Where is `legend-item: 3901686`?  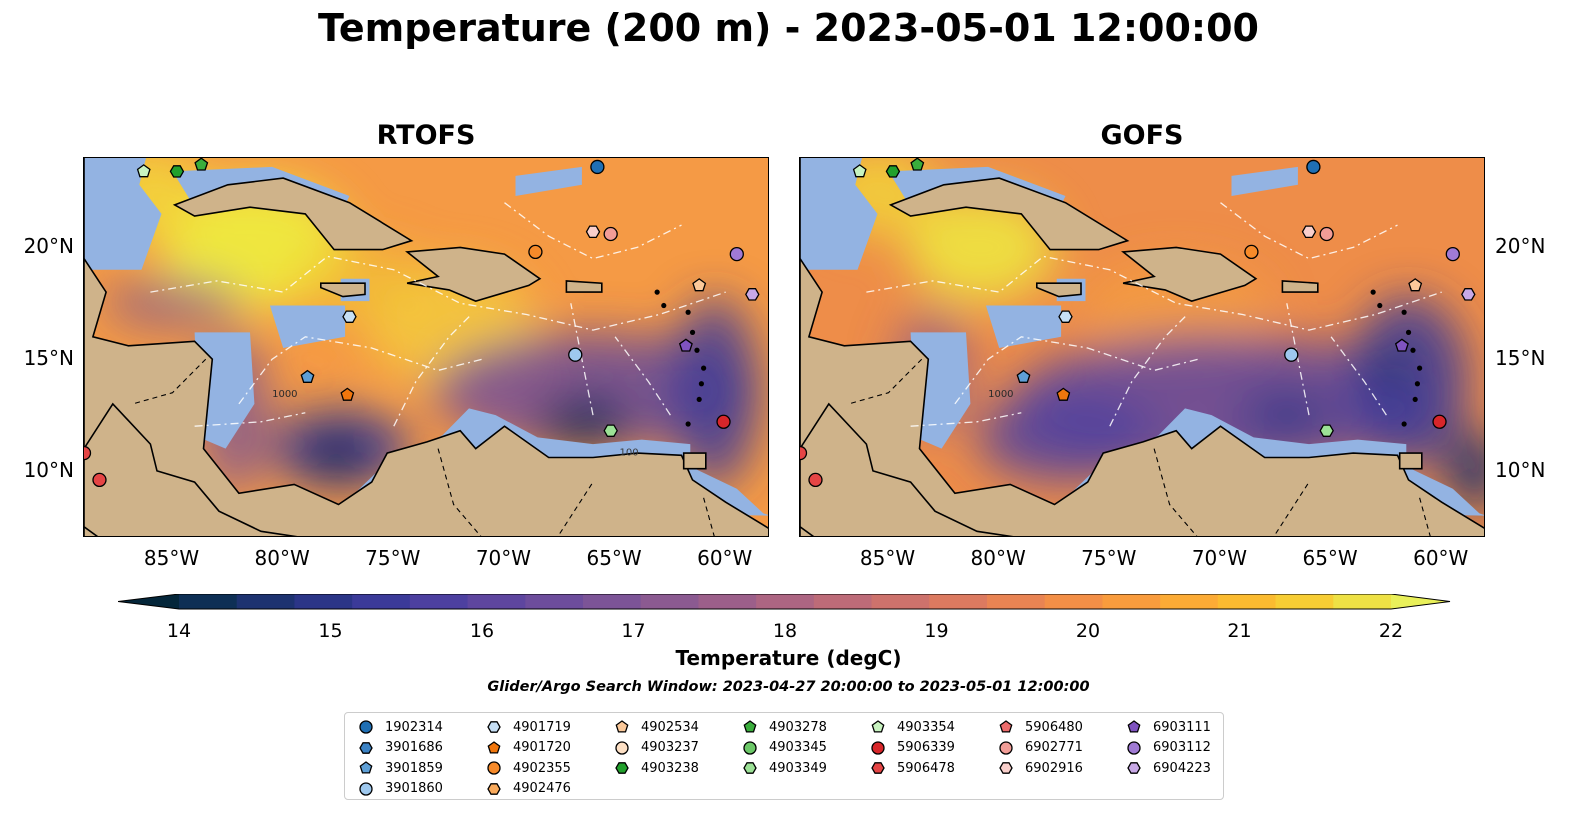 legend-item: 3901686 is located at coordinates (400, 748).